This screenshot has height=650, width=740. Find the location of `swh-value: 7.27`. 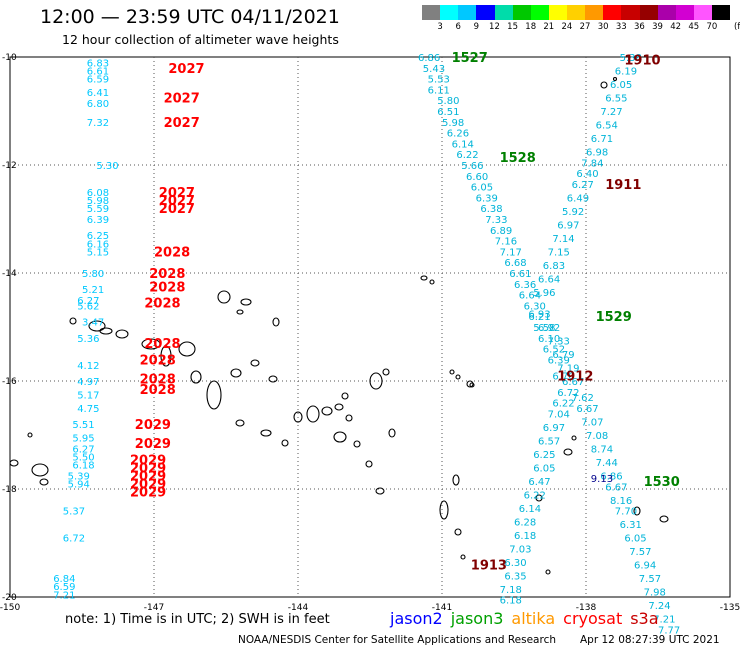

swh-value: 7.27 is located at coordinates (611, 112).